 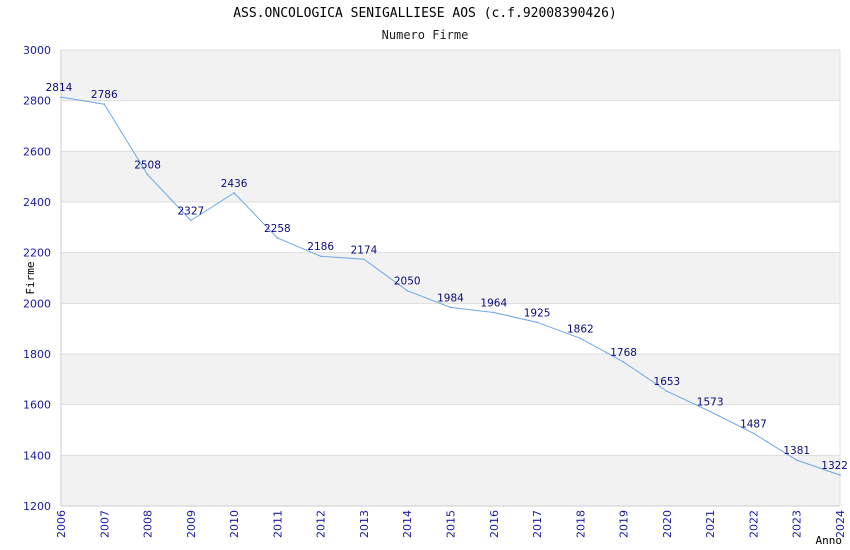 What do you see at coordinates (494, 524) in the screenshot?
I see `x-tick-label: 2016` at bounding box center [494, 524].